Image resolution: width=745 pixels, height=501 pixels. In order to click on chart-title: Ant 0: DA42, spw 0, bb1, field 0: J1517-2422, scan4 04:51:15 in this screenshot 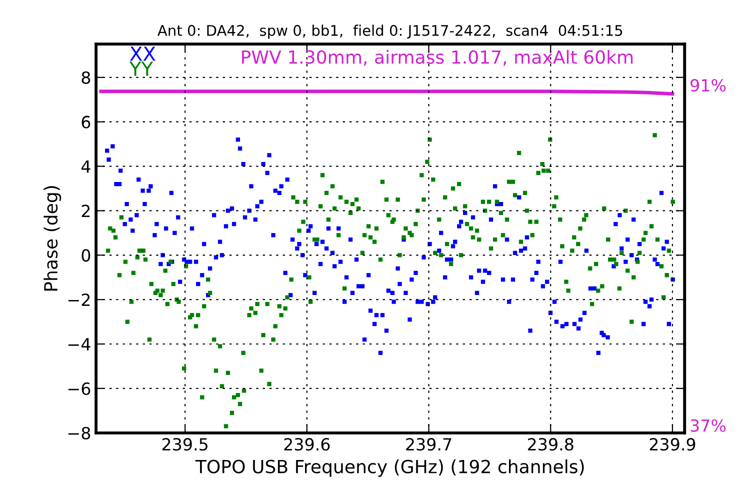, I will do `click(390, 31)`.